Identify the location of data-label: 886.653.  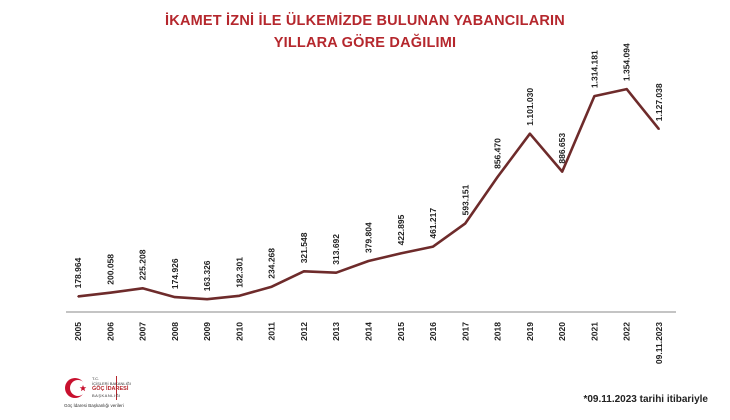
(562, 148).